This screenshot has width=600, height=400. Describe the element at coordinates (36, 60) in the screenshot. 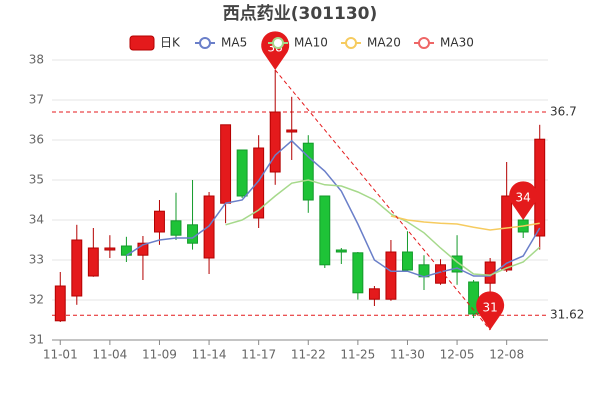

I see `y-tick-label: 38` at that location.